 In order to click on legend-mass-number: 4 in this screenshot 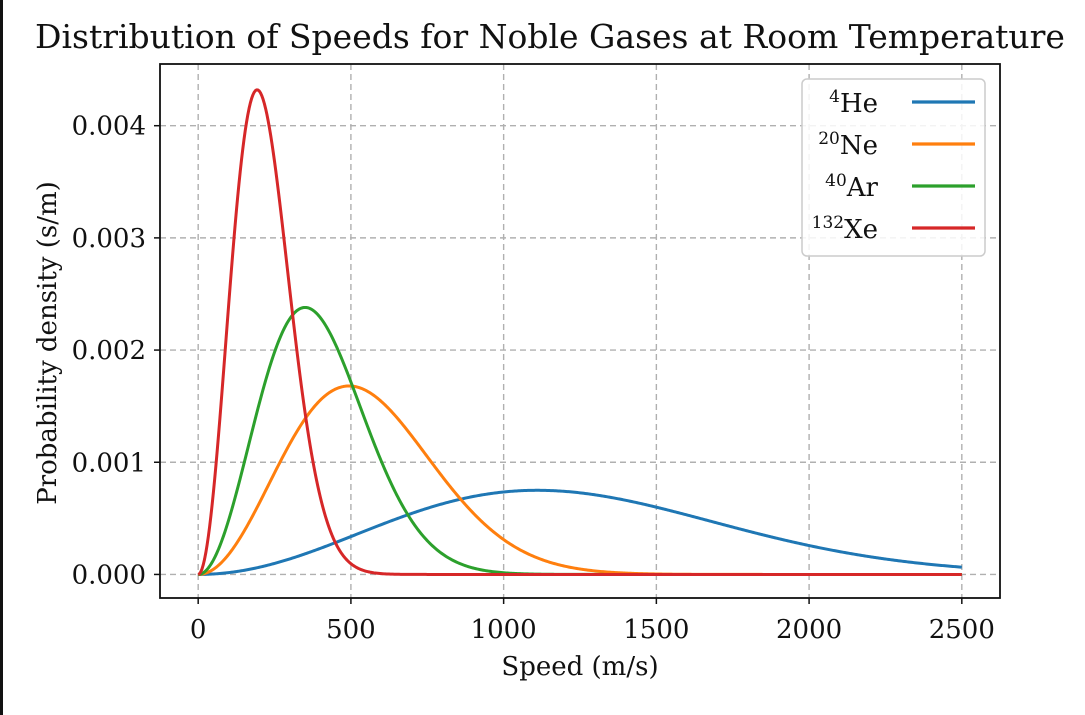, I will do `click(834, 97)`.